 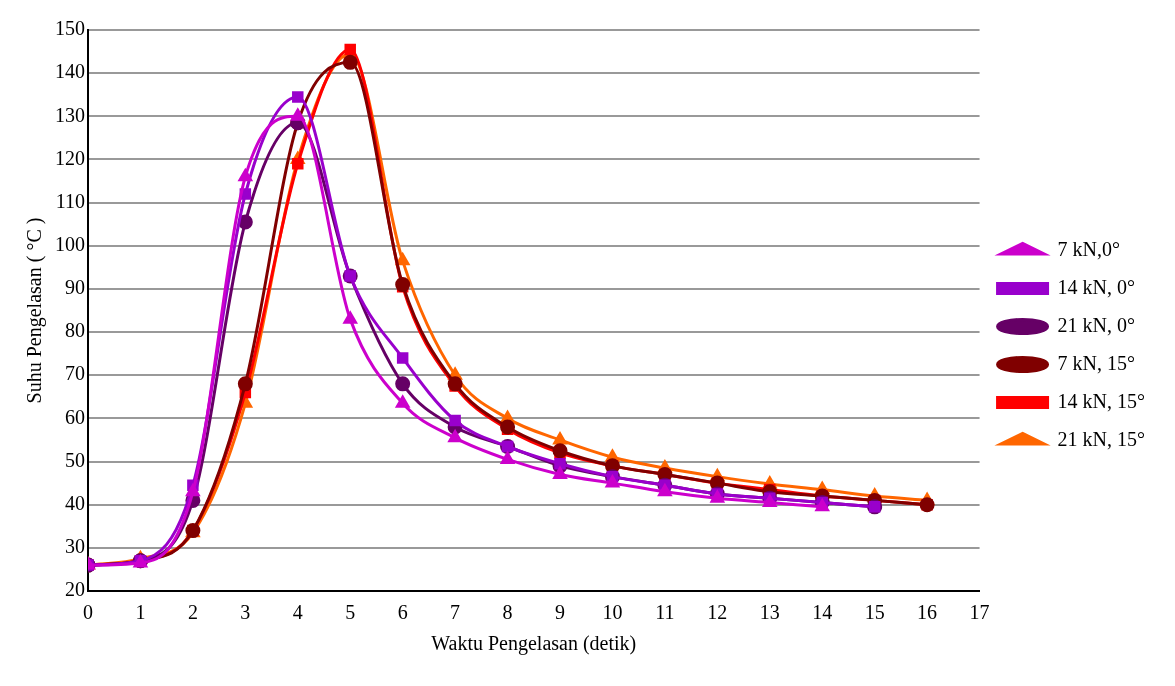 I want to click on legend-label: 21 kN, 0°, so click(x=1096, y=324).